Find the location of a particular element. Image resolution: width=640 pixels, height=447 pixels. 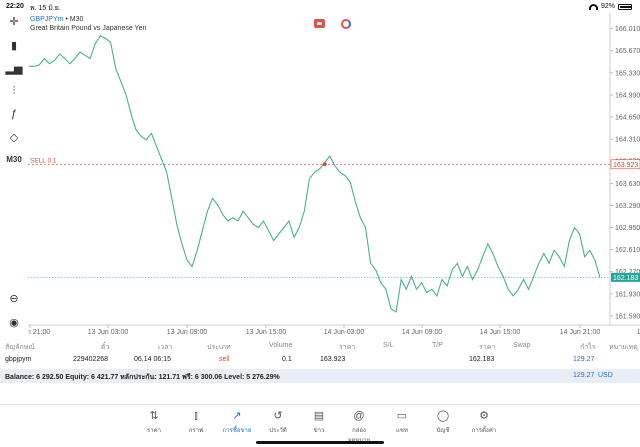

y-tick-label: 164.310 is located at coordinates (627, 140).